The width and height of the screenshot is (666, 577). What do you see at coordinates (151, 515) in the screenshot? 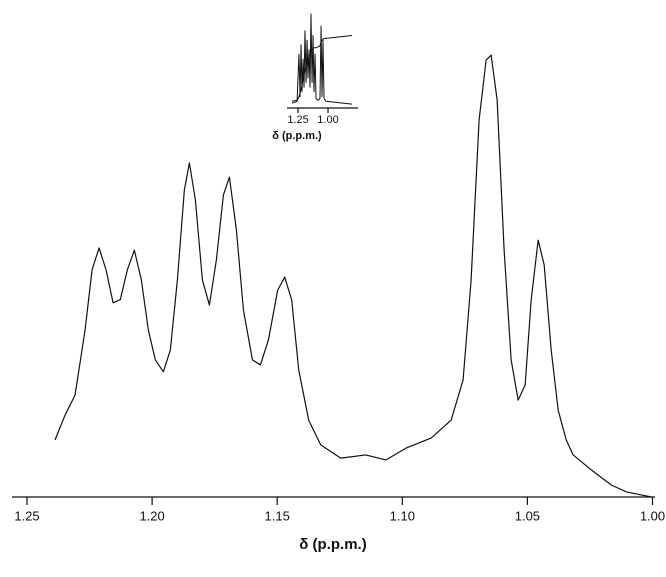
I see `x-tick-label: 1.20` at bounding box center [151, 515].